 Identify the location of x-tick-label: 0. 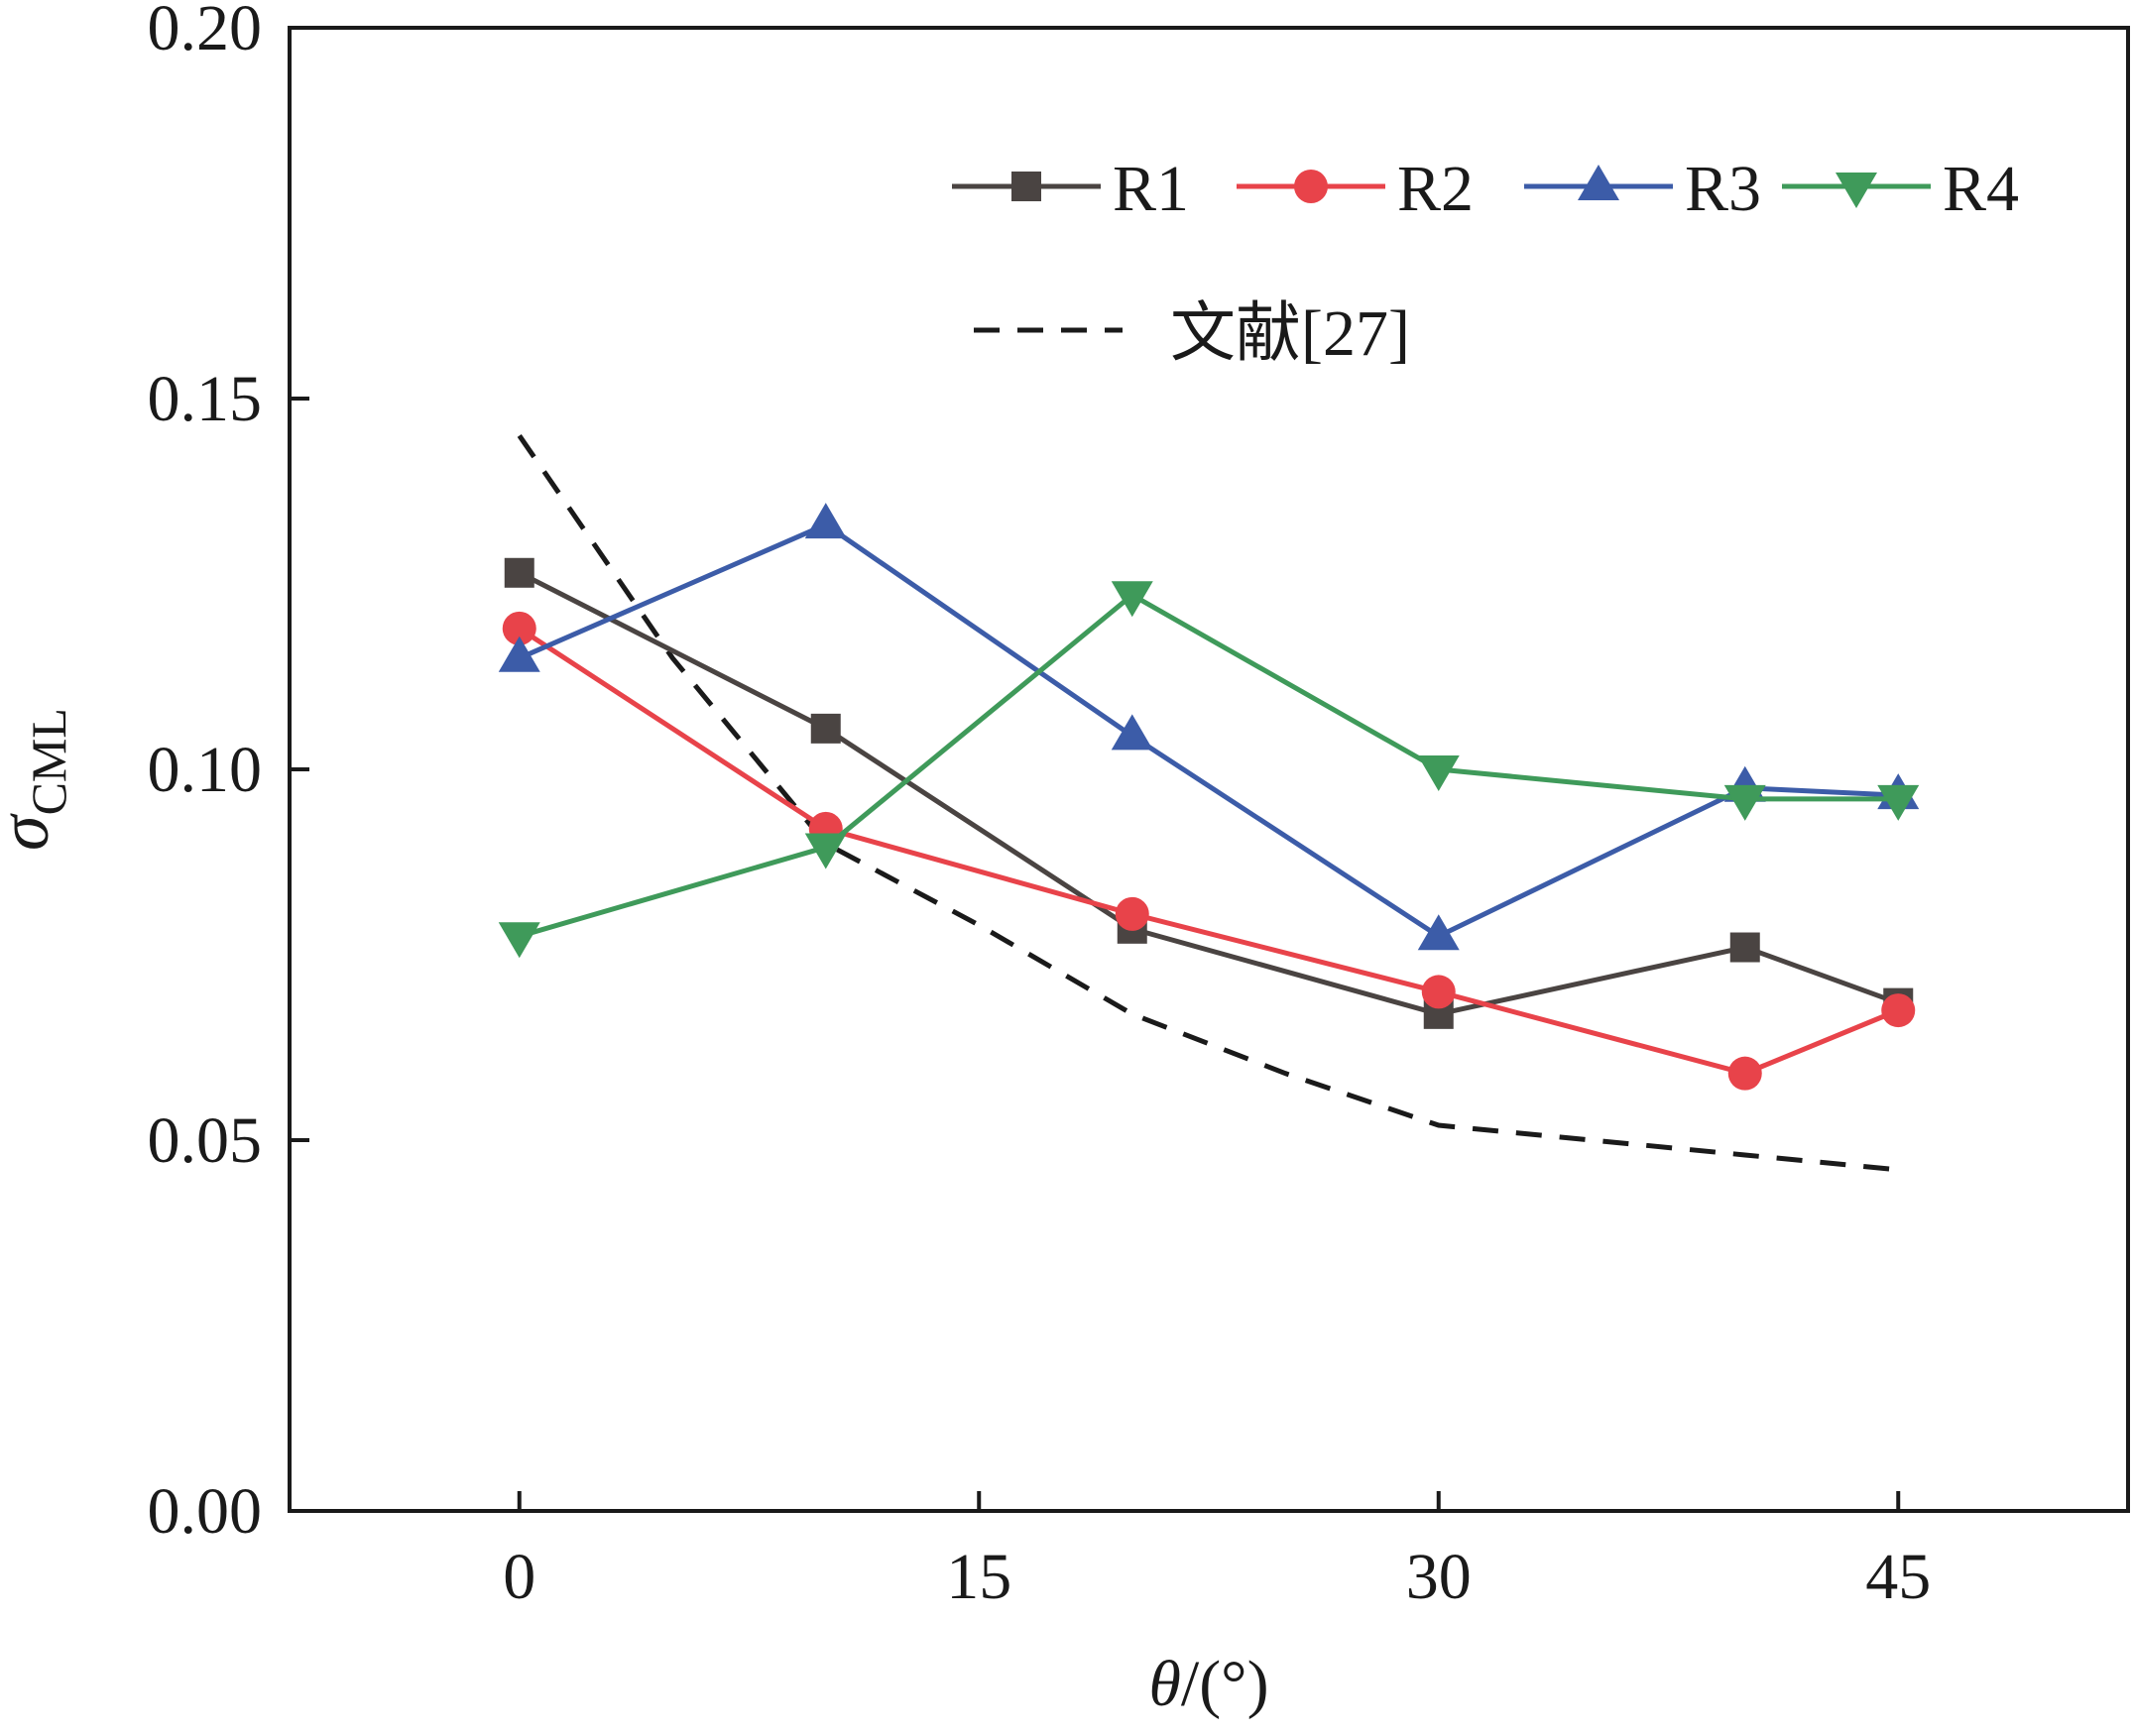
(519, 1577).